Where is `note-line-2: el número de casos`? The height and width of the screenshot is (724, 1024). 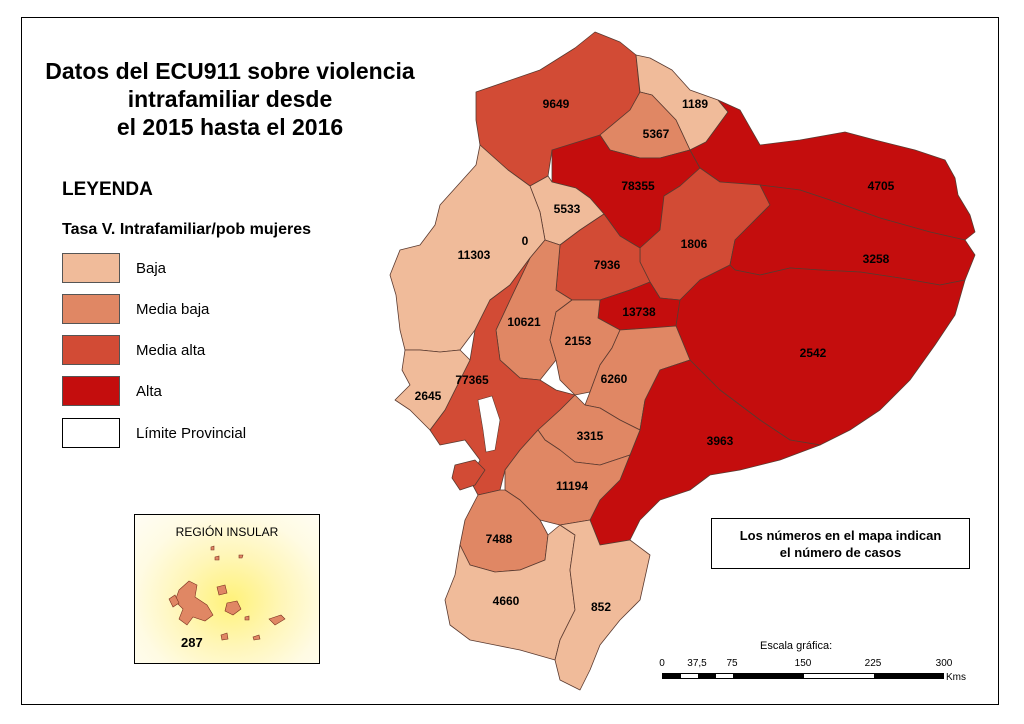 note-line-2: el número de casos is located at coordinates (840, 552).